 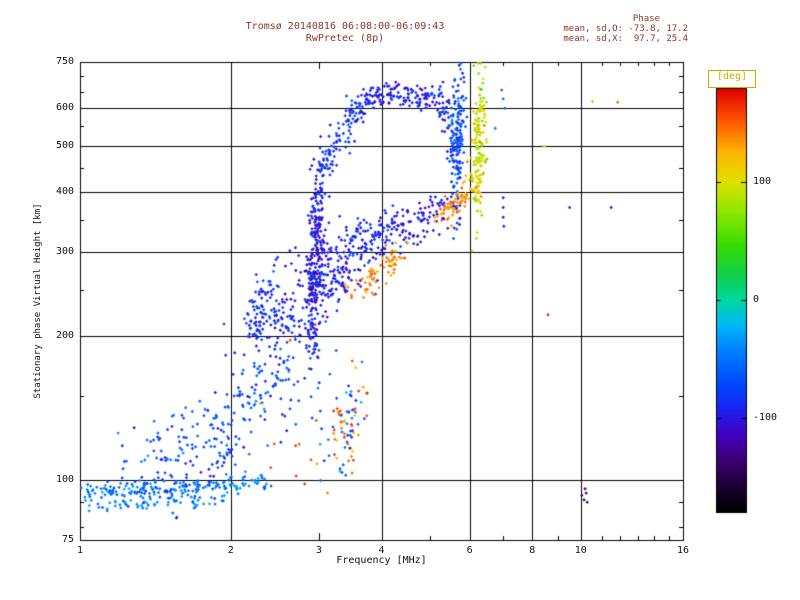 What do you see at coordinates (646, 19) in the screenshot?
I see `phase-stats-title: Phase` at bounding box center [646, 19].